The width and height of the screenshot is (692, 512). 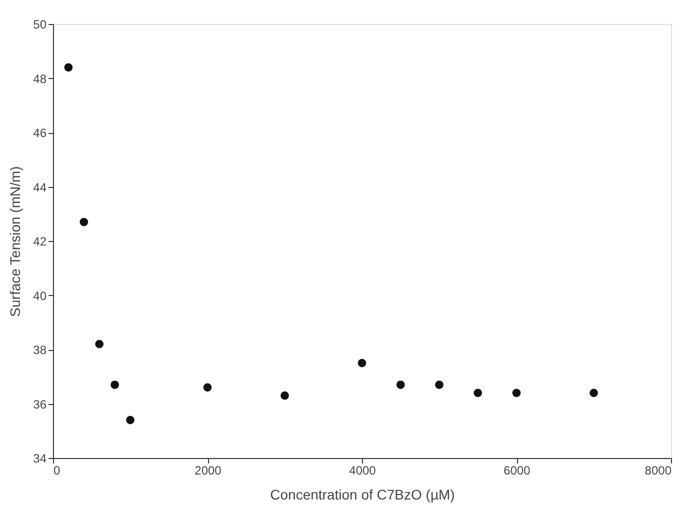 I want to click on y-tick-label: 36, so click(x=40, y=404).